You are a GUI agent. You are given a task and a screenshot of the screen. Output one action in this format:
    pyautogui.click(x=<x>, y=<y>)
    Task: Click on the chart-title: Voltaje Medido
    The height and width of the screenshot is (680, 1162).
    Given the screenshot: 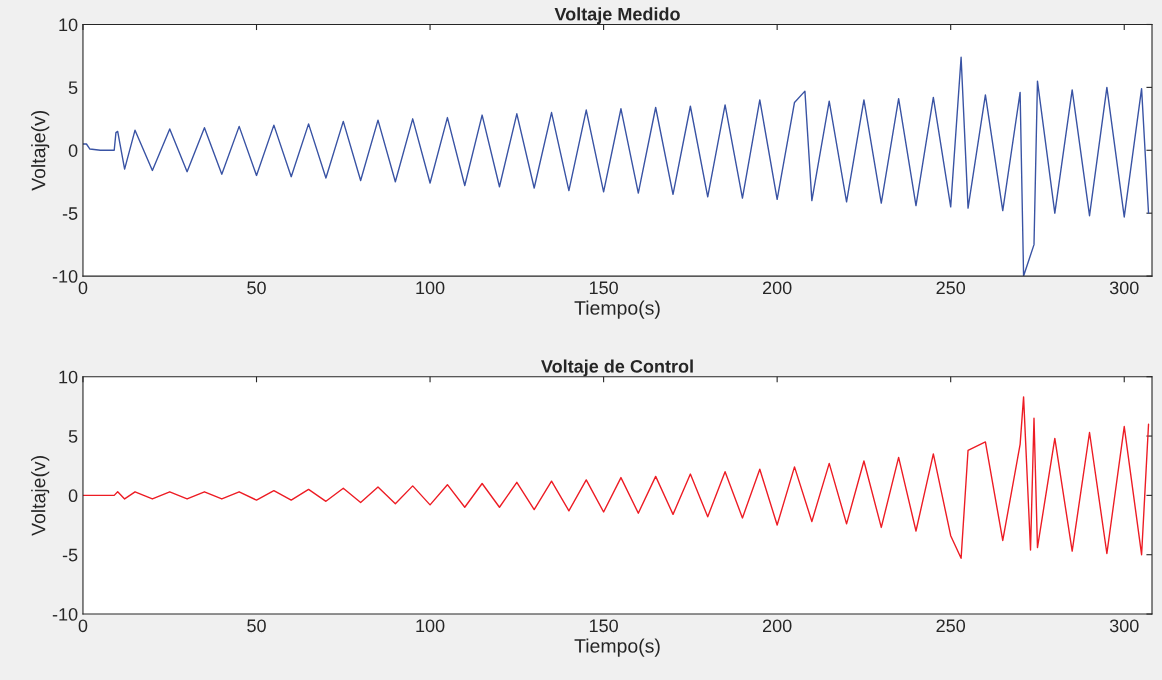 What is the action you would take?
    pyautogui.click(x=617, y=16)
    